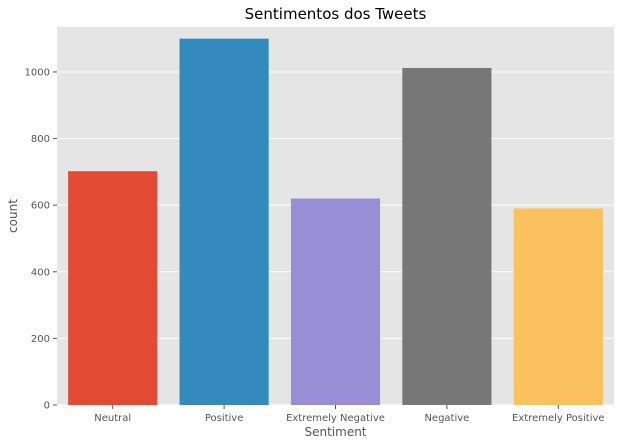 Image resolution: width=621 pixels, height=445 pixels. What do you see at coordinates (40, 206) in the screenshot?
I see `y-tick-label: 600` at bounding box center [40, 206].